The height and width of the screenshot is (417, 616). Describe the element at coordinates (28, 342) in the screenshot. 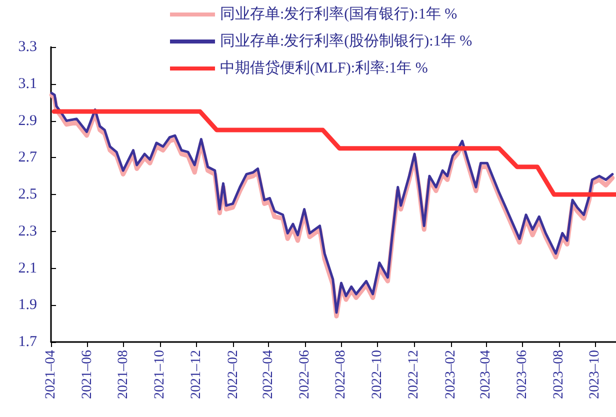

I see `y-tick-label: 1.7` at that location.